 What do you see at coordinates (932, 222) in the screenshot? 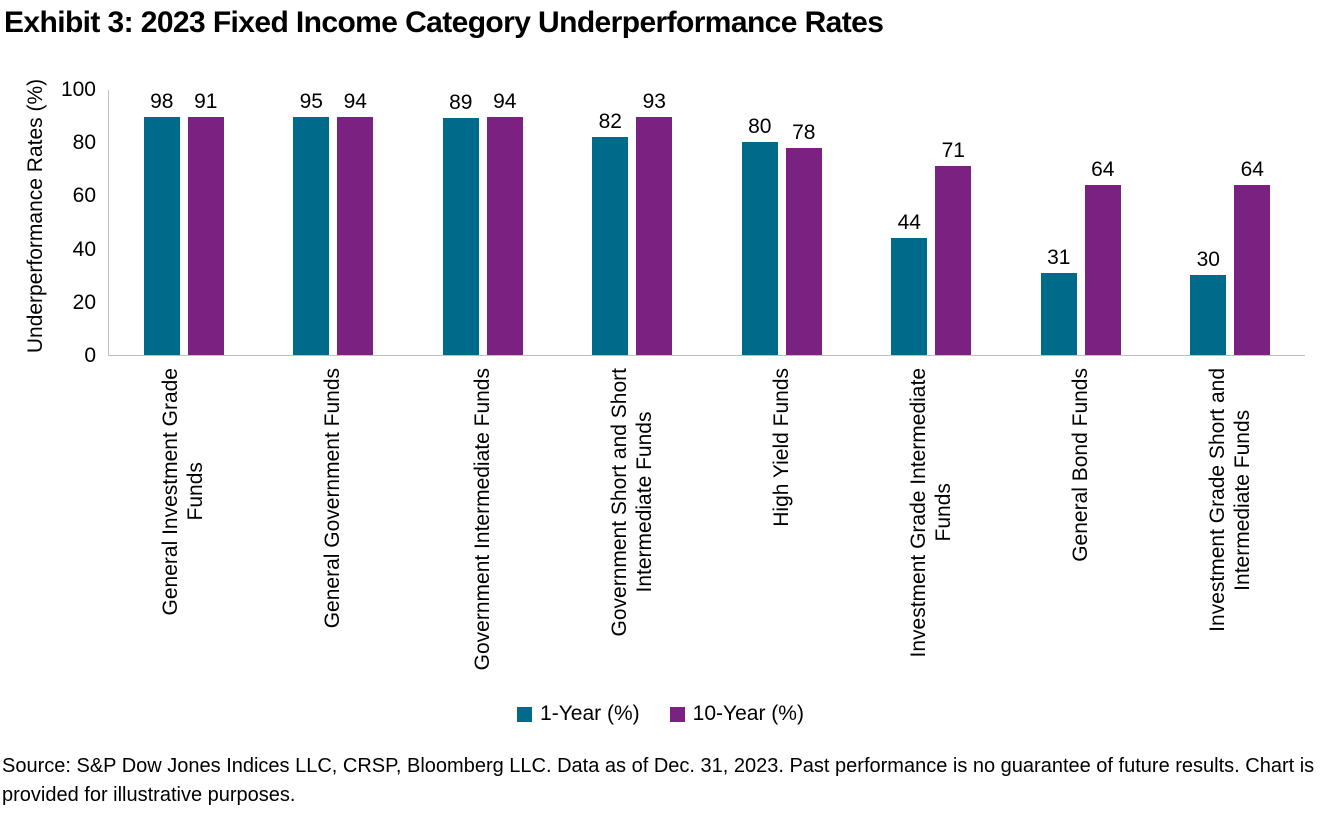
I see `bar-group: 44 71` at bounding box center [932, 222].